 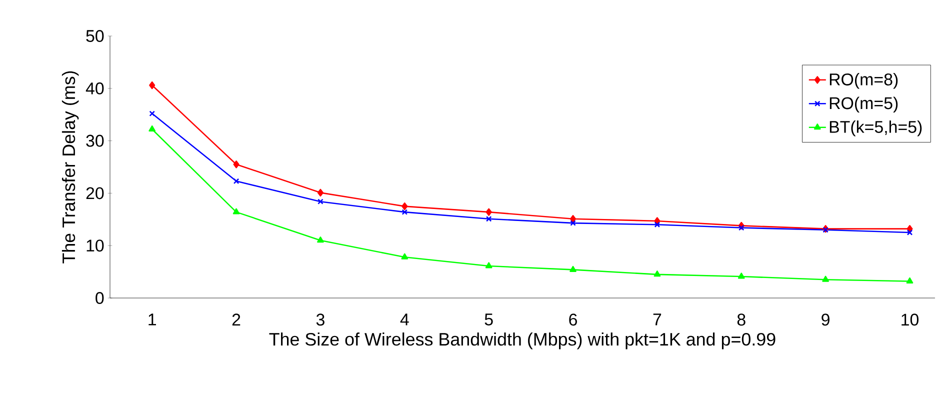 What do you see at coordinates (236, 320) in the screenshot?
I see `x-tick-label: 2` at bounding box center [236, 320].